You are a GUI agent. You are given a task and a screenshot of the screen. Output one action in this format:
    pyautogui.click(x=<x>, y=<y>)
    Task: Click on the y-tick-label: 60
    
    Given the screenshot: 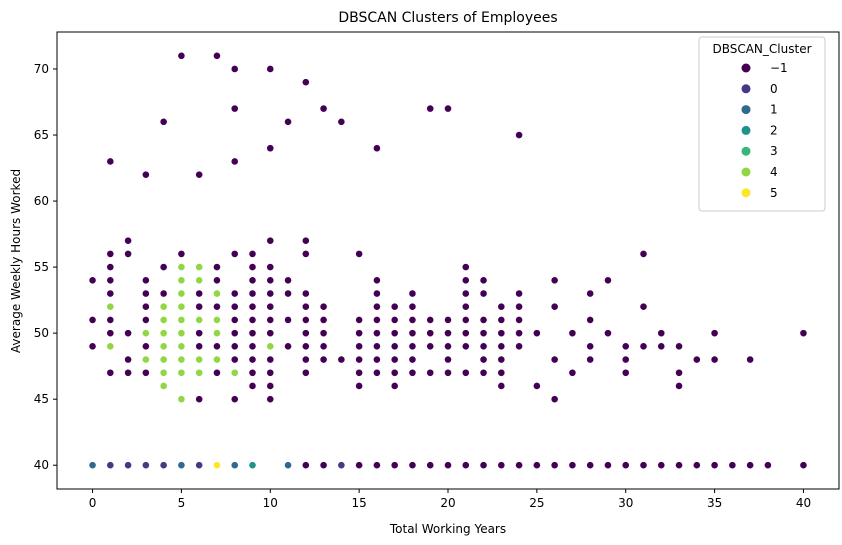 What is the action you would take?
    pyautogui.click(x=41, y=201)
    